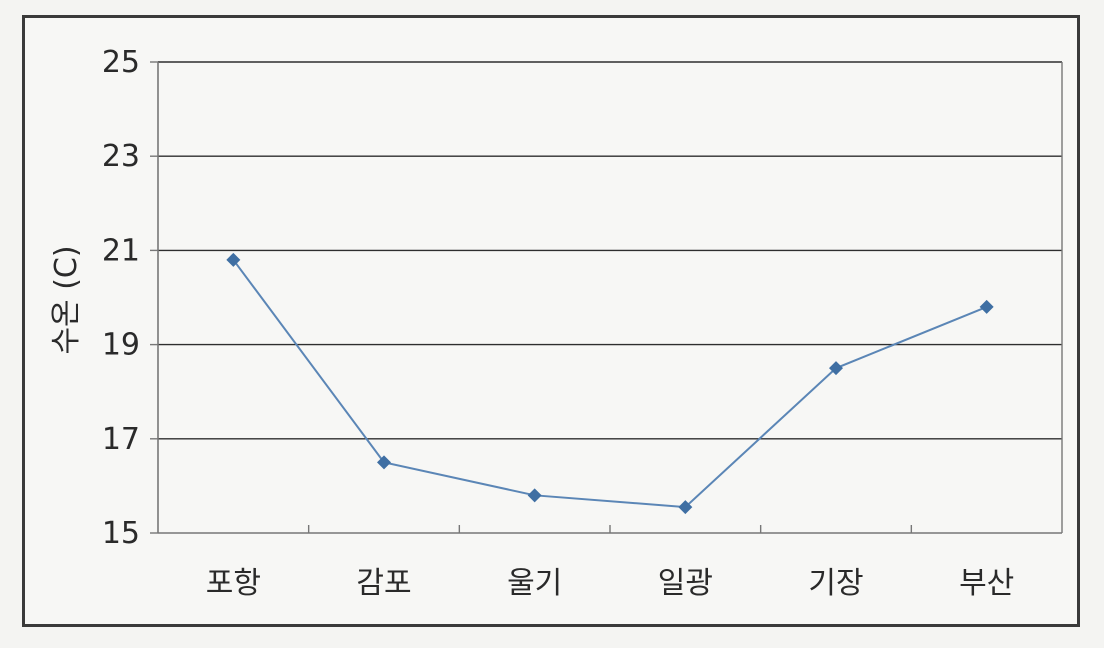 Image resolution: width=1104 pixels, height=648 pixels. I want to click on x-tick-label: 부산, so click(986, 583).